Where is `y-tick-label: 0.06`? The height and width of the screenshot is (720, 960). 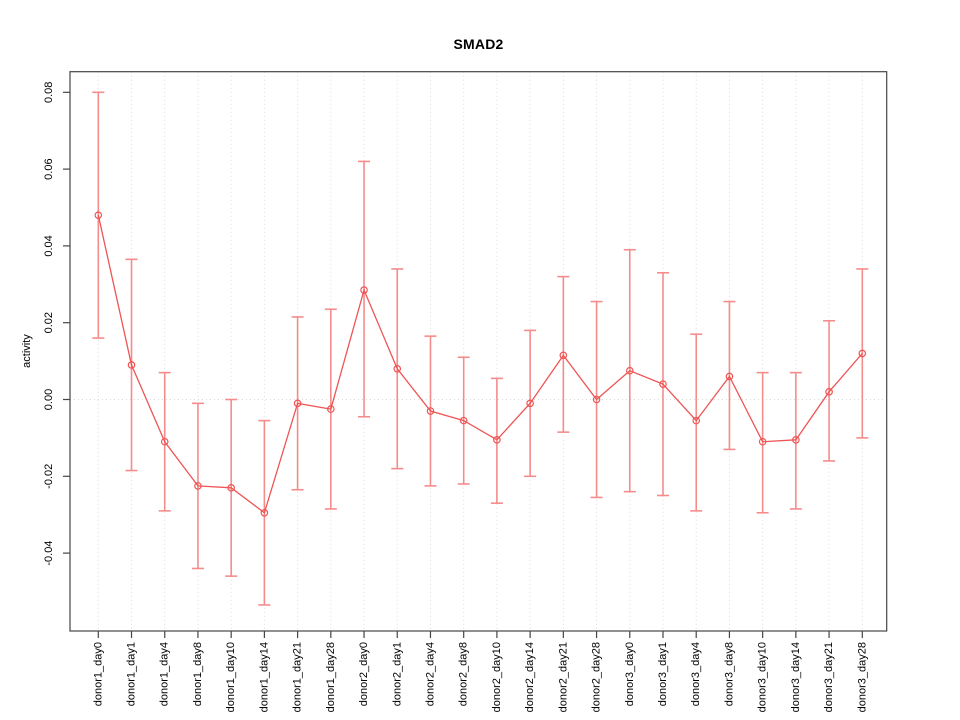
y-tick-label: 0.06 is located at coordinates (49, 168).